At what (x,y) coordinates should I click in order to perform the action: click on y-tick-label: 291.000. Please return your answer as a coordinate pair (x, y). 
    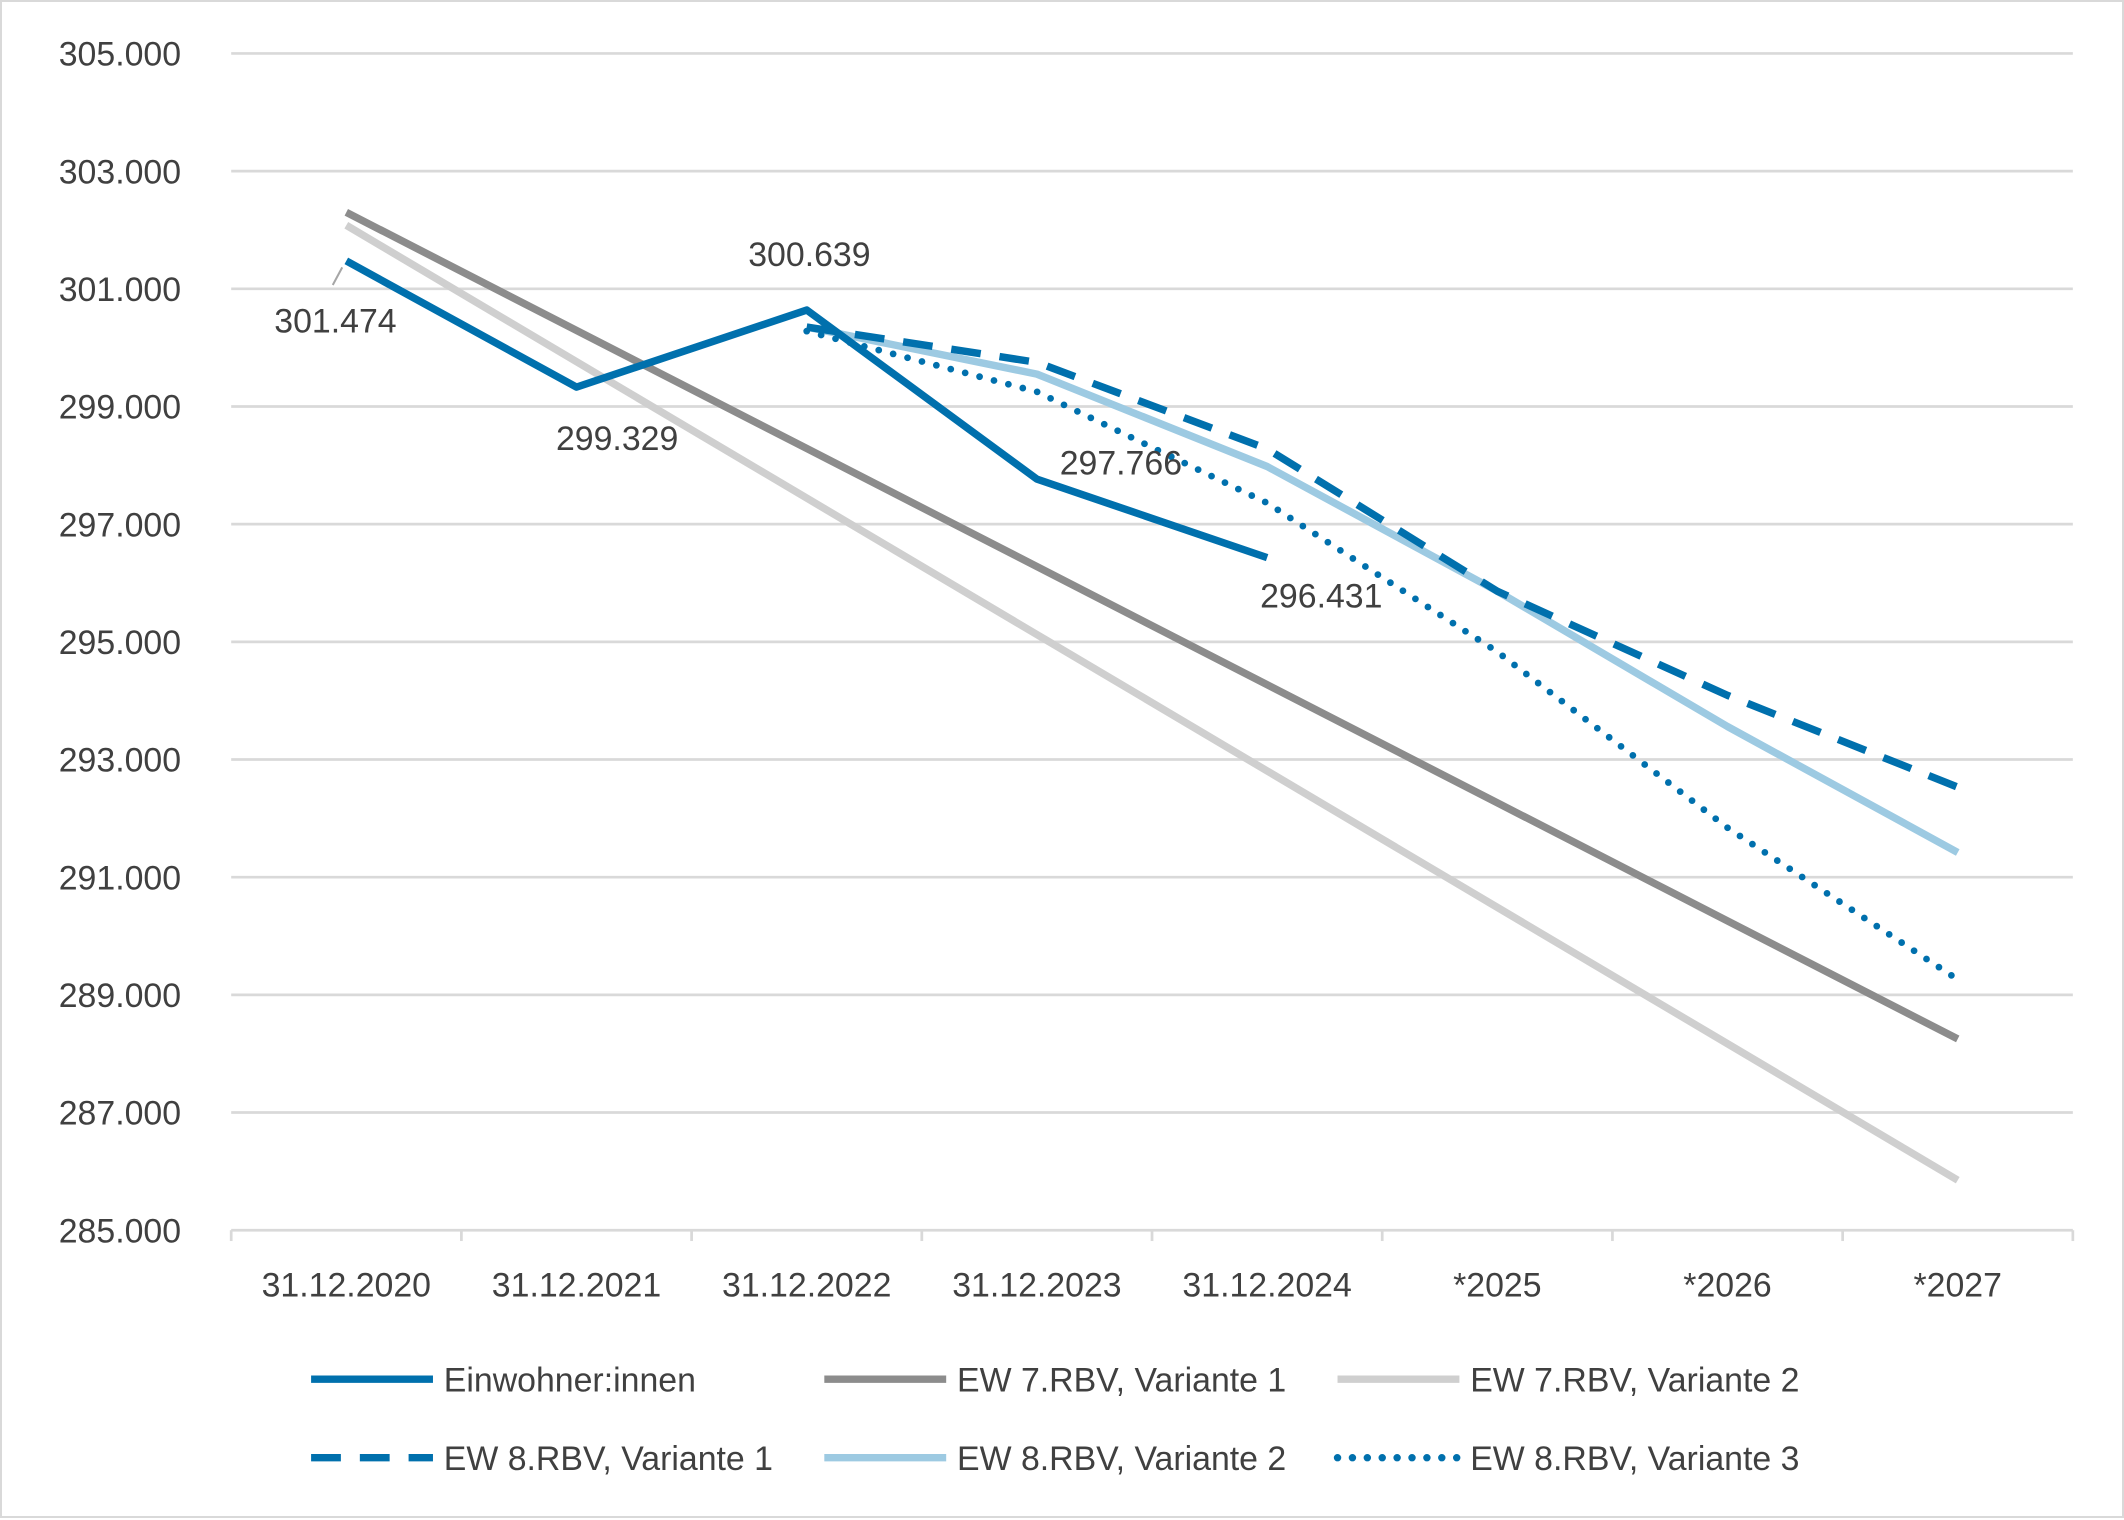
    Looking at the image, I should click on (120, 878).